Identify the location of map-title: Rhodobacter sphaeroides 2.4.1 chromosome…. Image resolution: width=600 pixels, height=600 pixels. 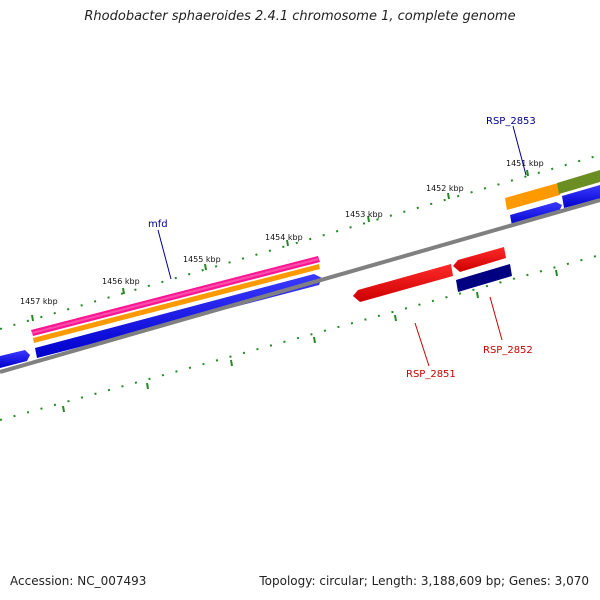
(300, 16).